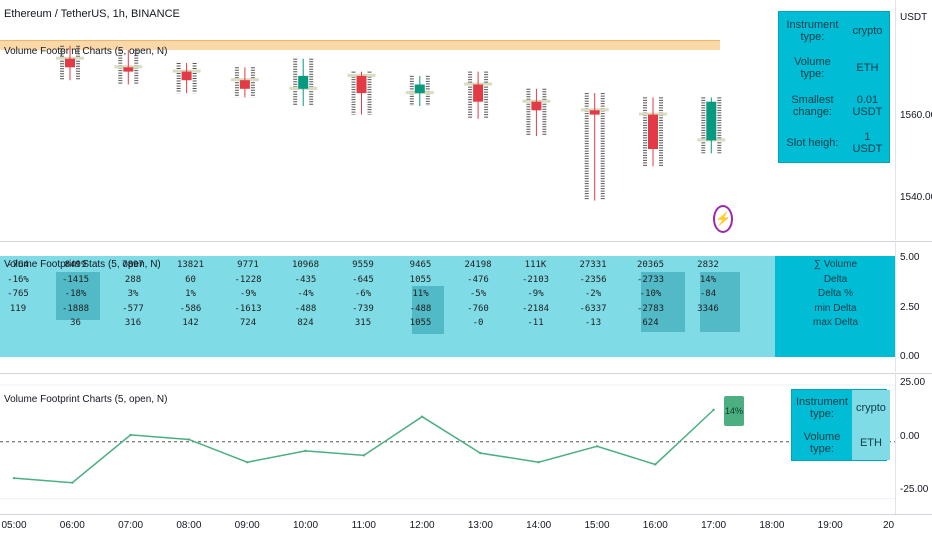  I want to click on row-label-min-delta: min Delta, so click(835, 308).